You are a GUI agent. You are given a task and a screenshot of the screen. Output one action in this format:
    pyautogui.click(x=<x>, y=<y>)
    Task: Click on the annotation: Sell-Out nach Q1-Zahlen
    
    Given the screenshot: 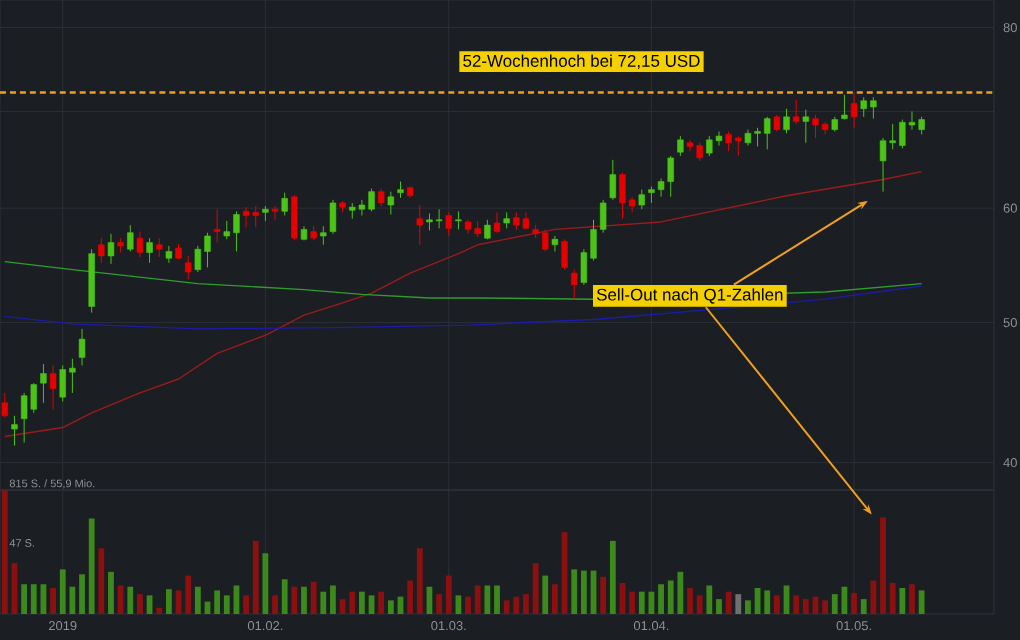 What is the action you would take?
    pyautogui.click(x=689, y=296)
    